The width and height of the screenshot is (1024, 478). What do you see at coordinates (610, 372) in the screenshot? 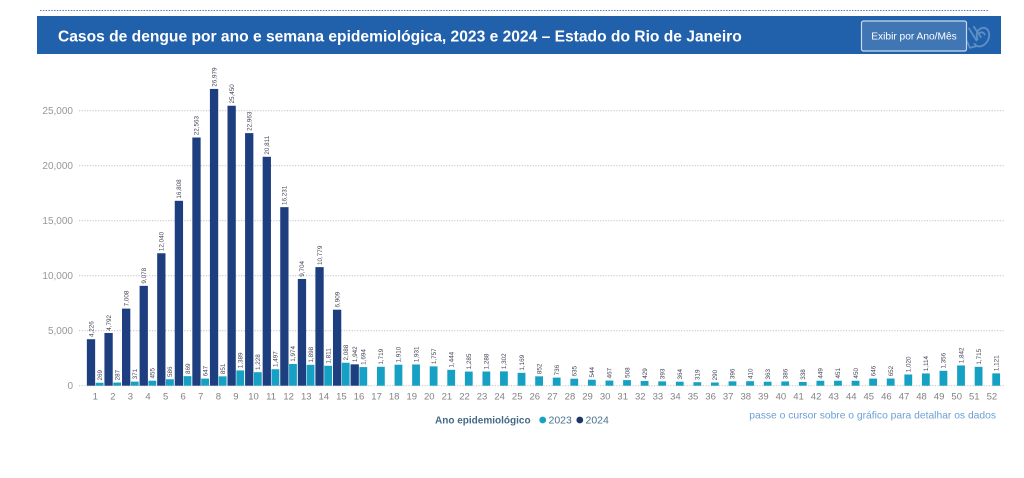
I see `svg-text: 467` at bounding box center [610, 372].